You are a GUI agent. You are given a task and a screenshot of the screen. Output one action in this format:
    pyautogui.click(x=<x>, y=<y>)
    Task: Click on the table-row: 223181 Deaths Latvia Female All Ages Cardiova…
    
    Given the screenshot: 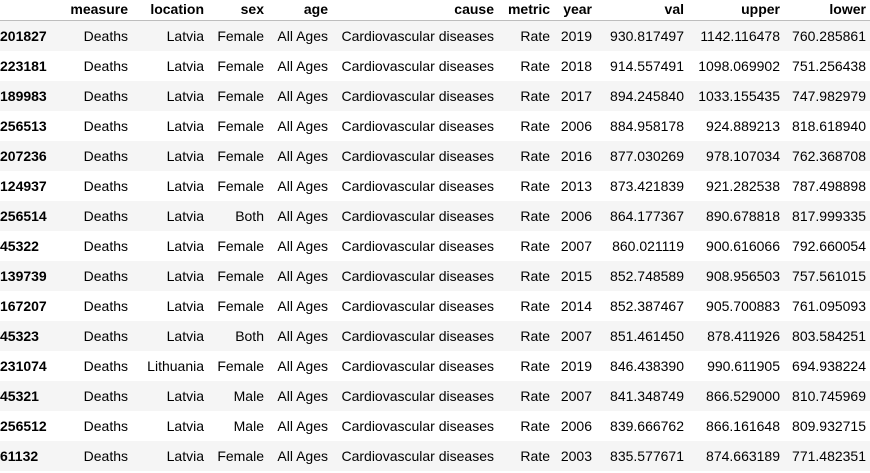 What is the action you would take?
    pyautogui.click(x=435, y=66)
    